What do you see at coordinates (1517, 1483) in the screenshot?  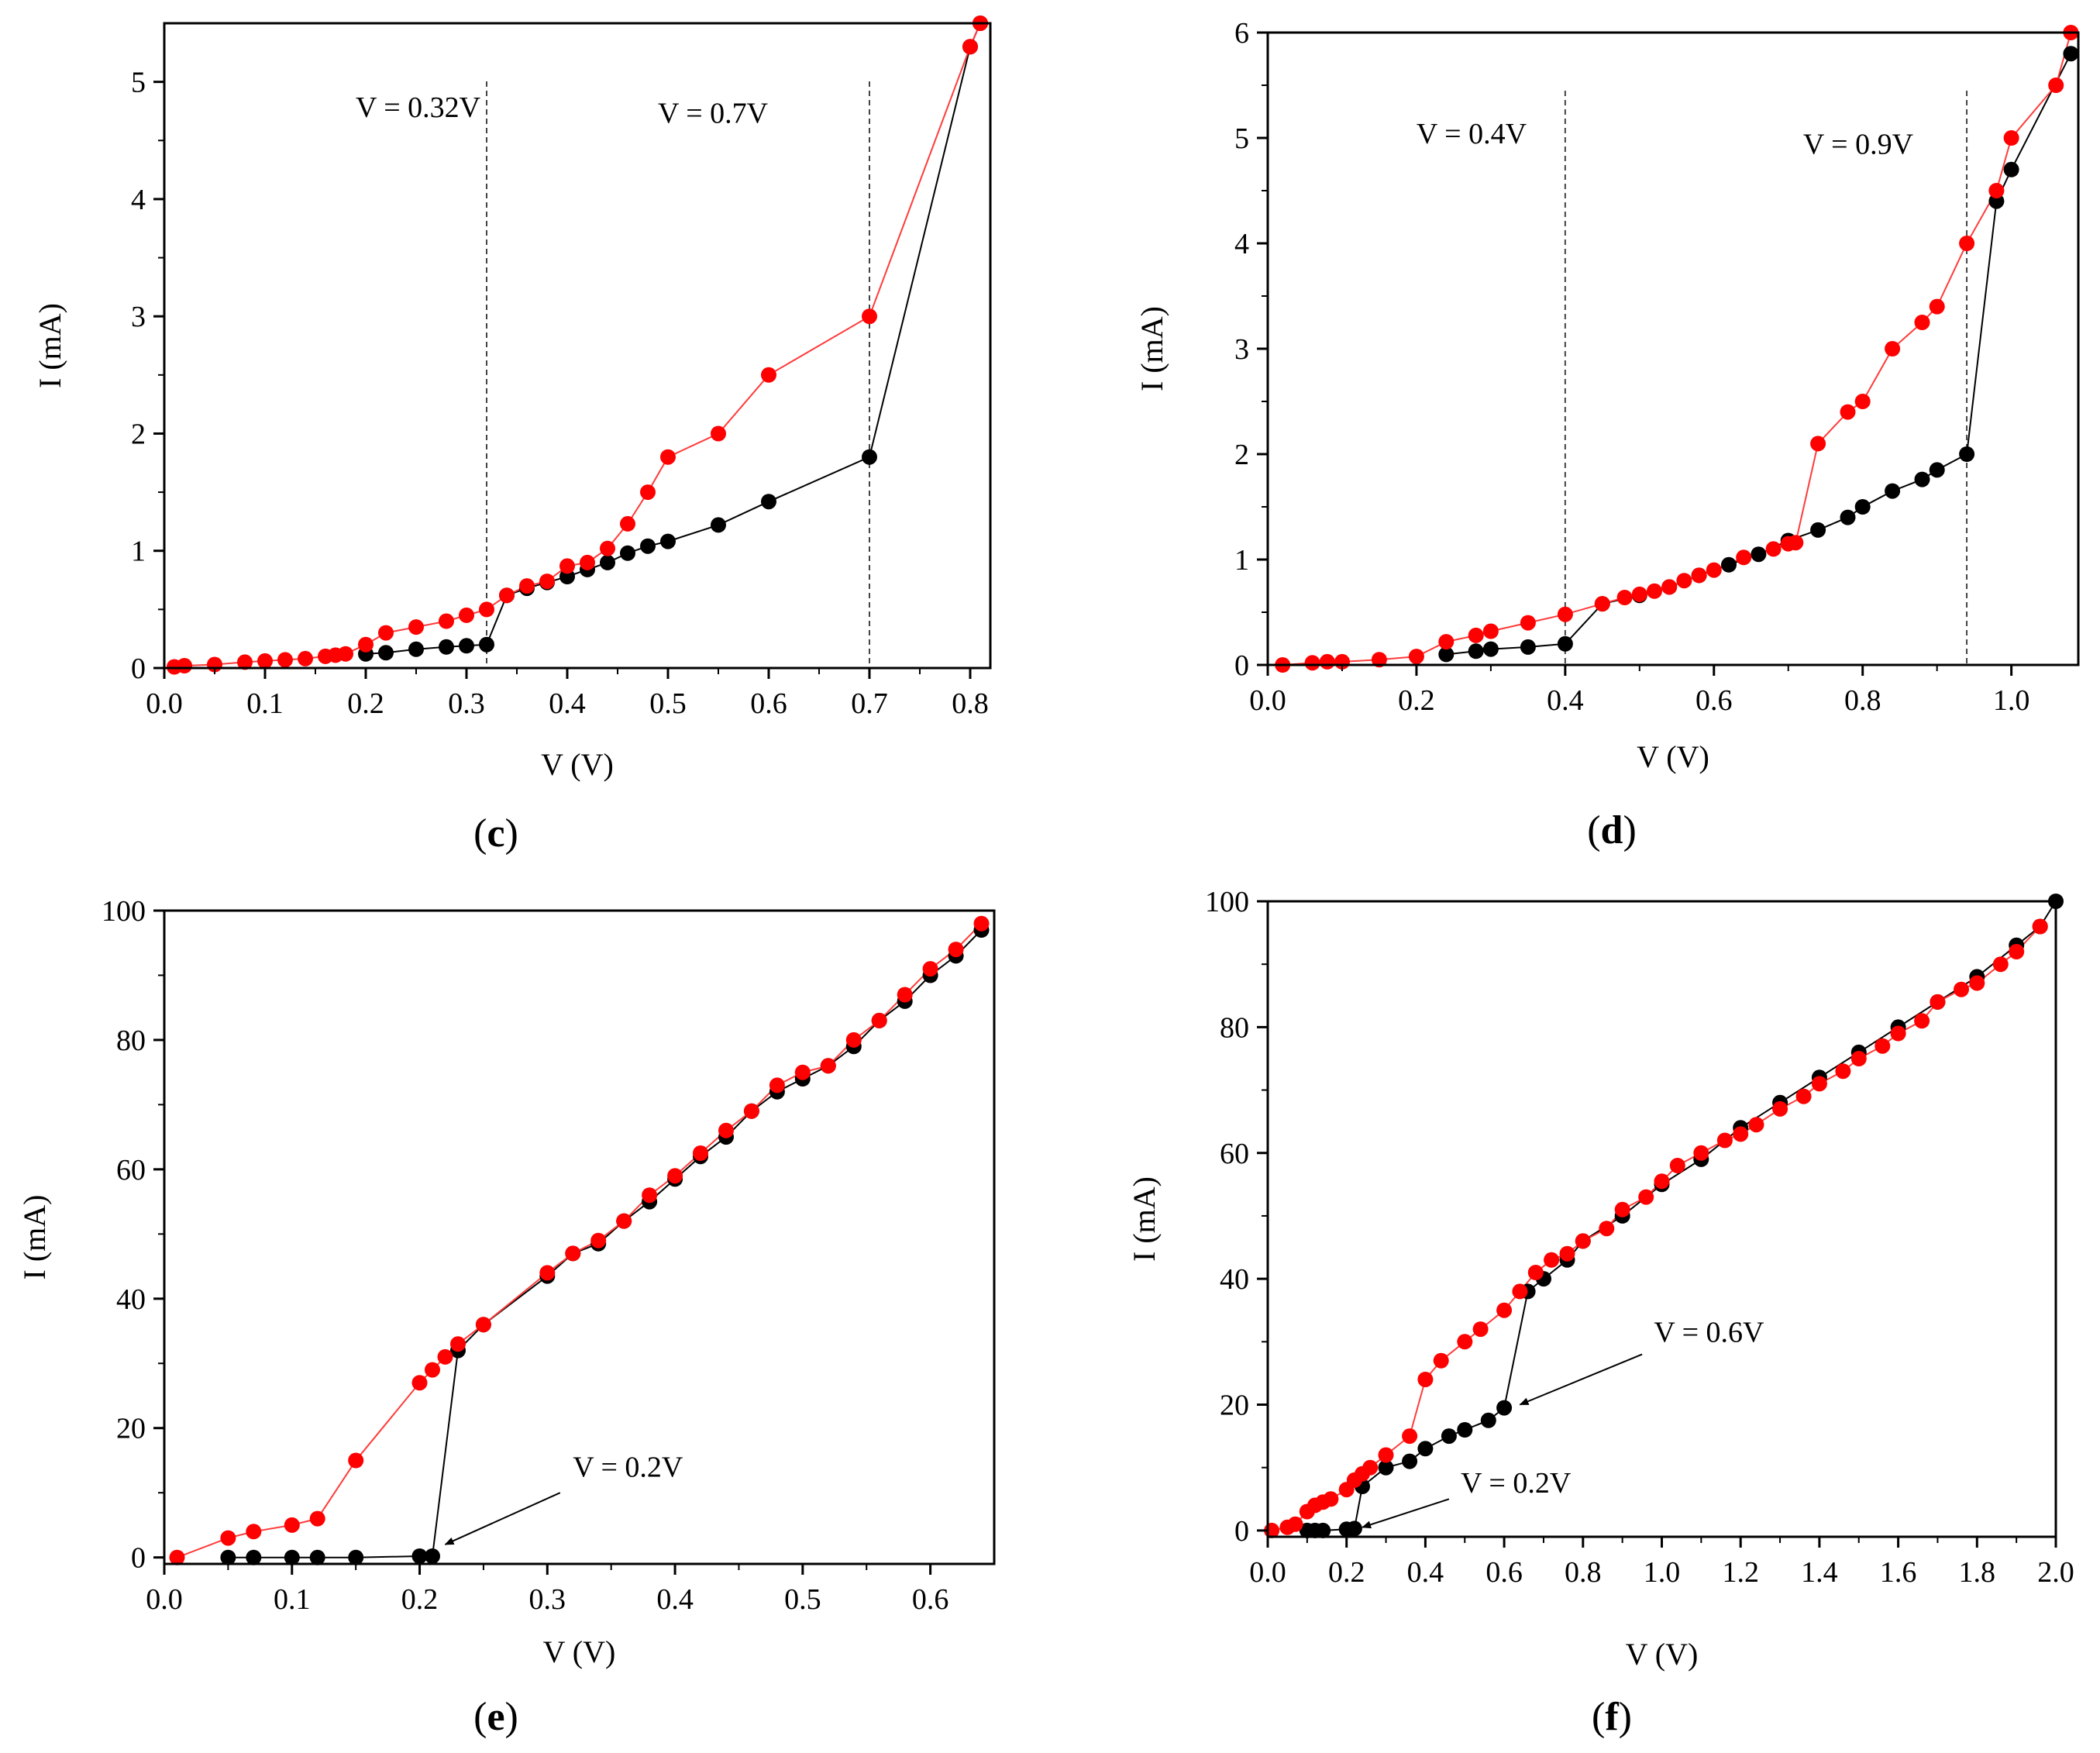 I see `annotation-label: V = 0.2V` at bounding box center [1517, 1483].